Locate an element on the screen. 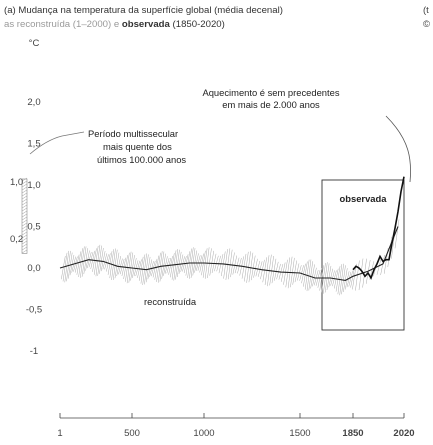 The width and height of the screenshot is (433, 445). range-bar-outline is located at coordinates (24, 216).